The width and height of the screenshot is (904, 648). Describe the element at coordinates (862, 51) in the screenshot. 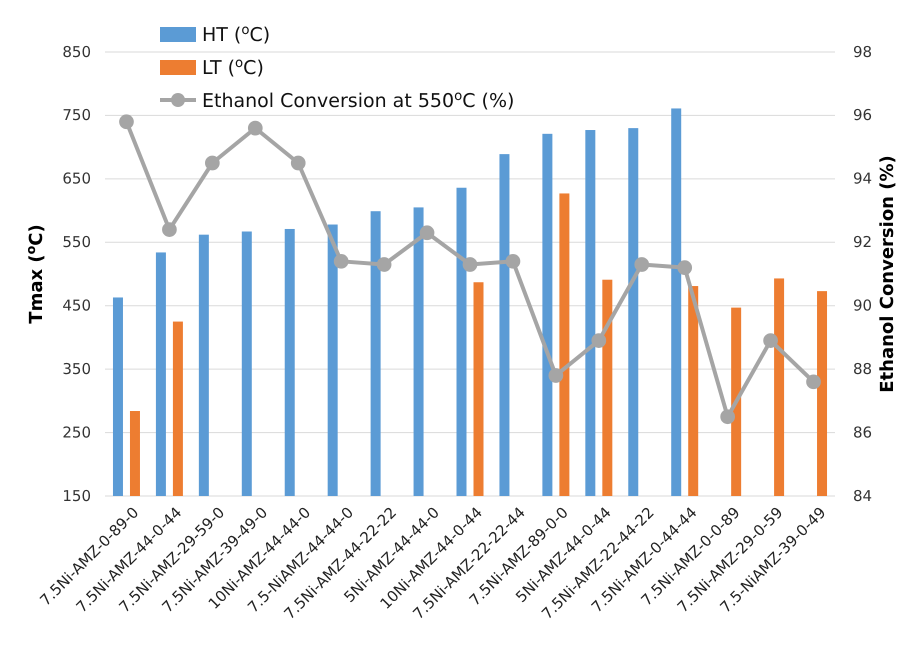

I see `y2-tick-label: 98` at that location.